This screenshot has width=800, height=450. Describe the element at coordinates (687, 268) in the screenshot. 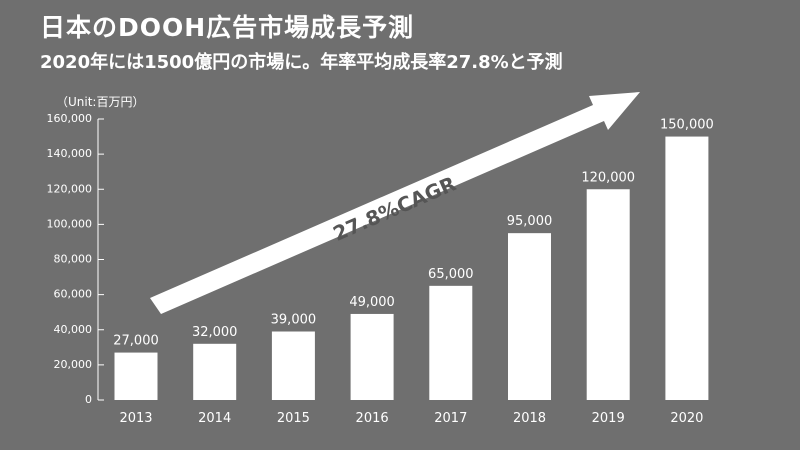

I see `bar-2020` at that location.